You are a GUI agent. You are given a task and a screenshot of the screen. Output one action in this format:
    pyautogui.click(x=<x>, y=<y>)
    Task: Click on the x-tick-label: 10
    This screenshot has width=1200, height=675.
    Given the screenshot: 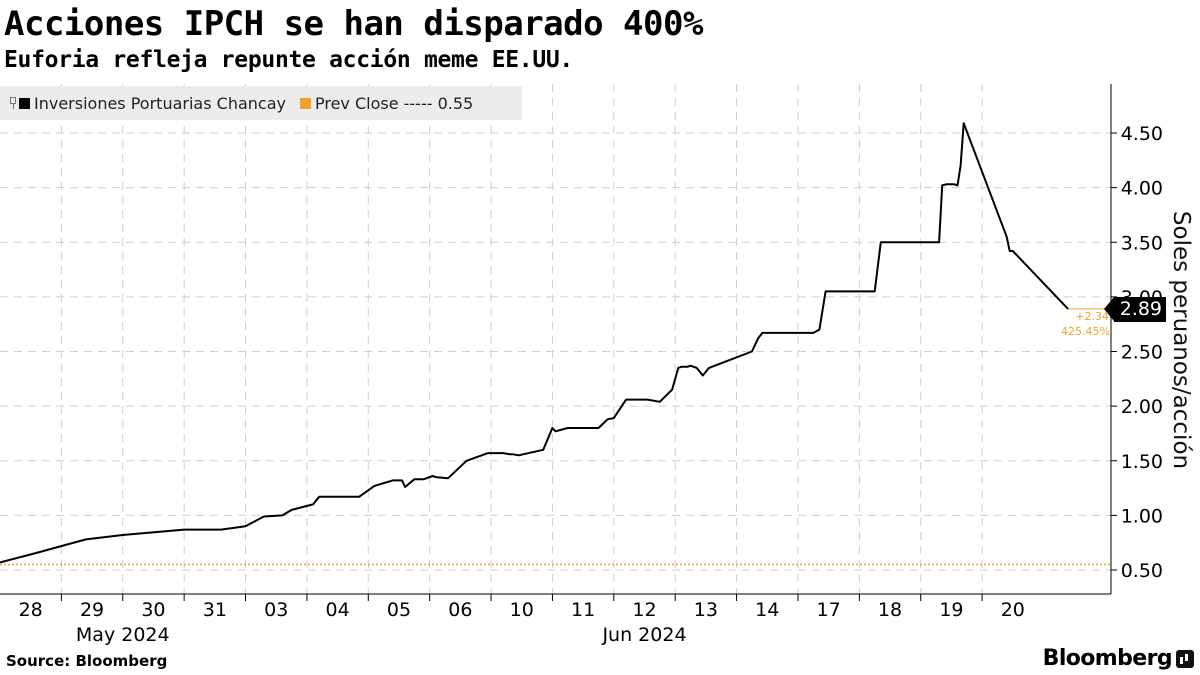 What is the action you would take?
    pyautogui.click(x=522, y=610)
    